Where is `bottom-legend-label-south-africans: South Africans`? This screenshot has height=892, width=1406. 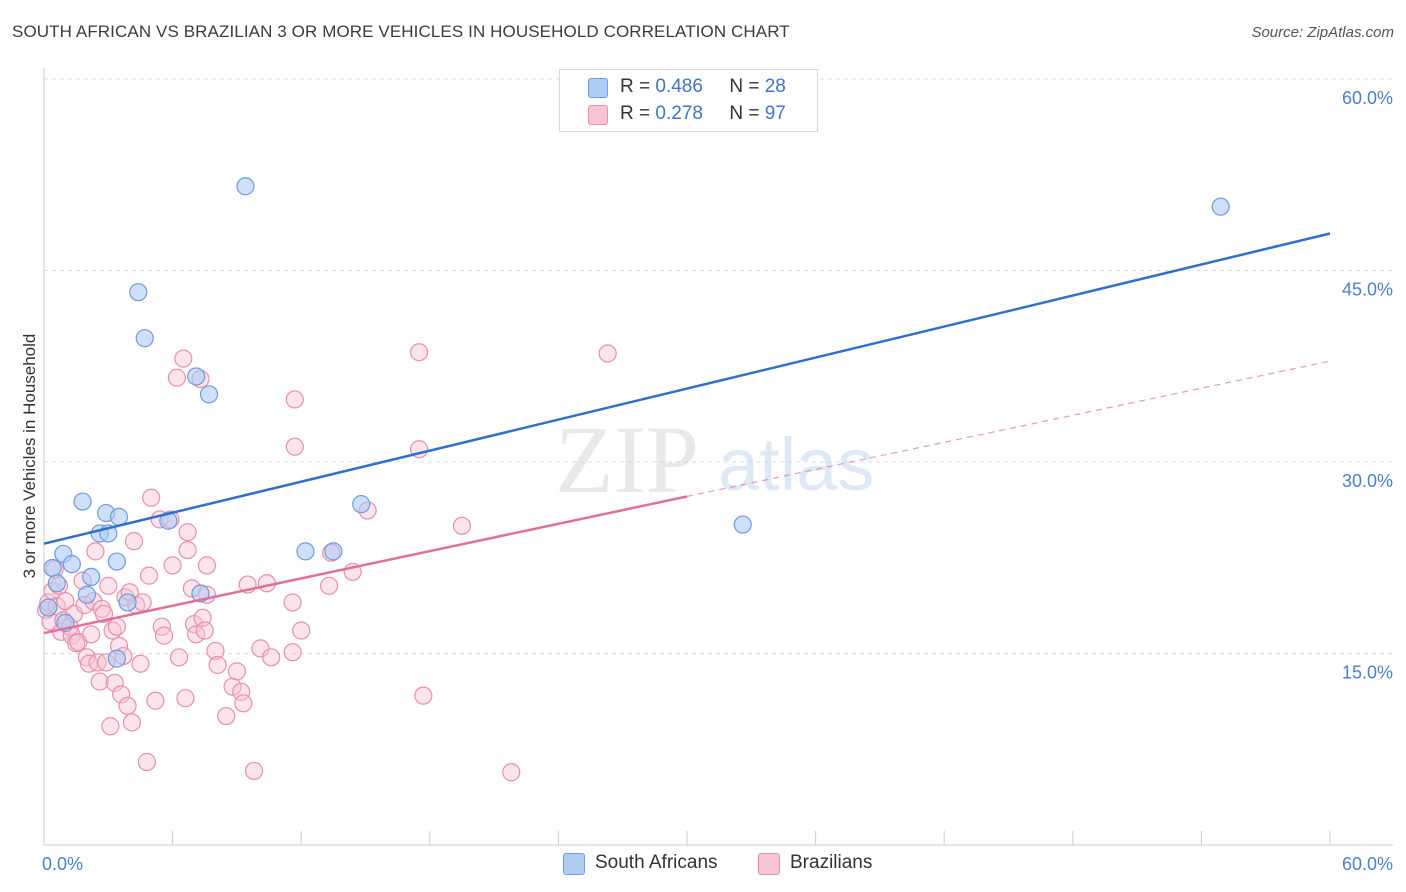
bottom-legend-label-south-africans: South Africans is located at coordinates (656, 862).